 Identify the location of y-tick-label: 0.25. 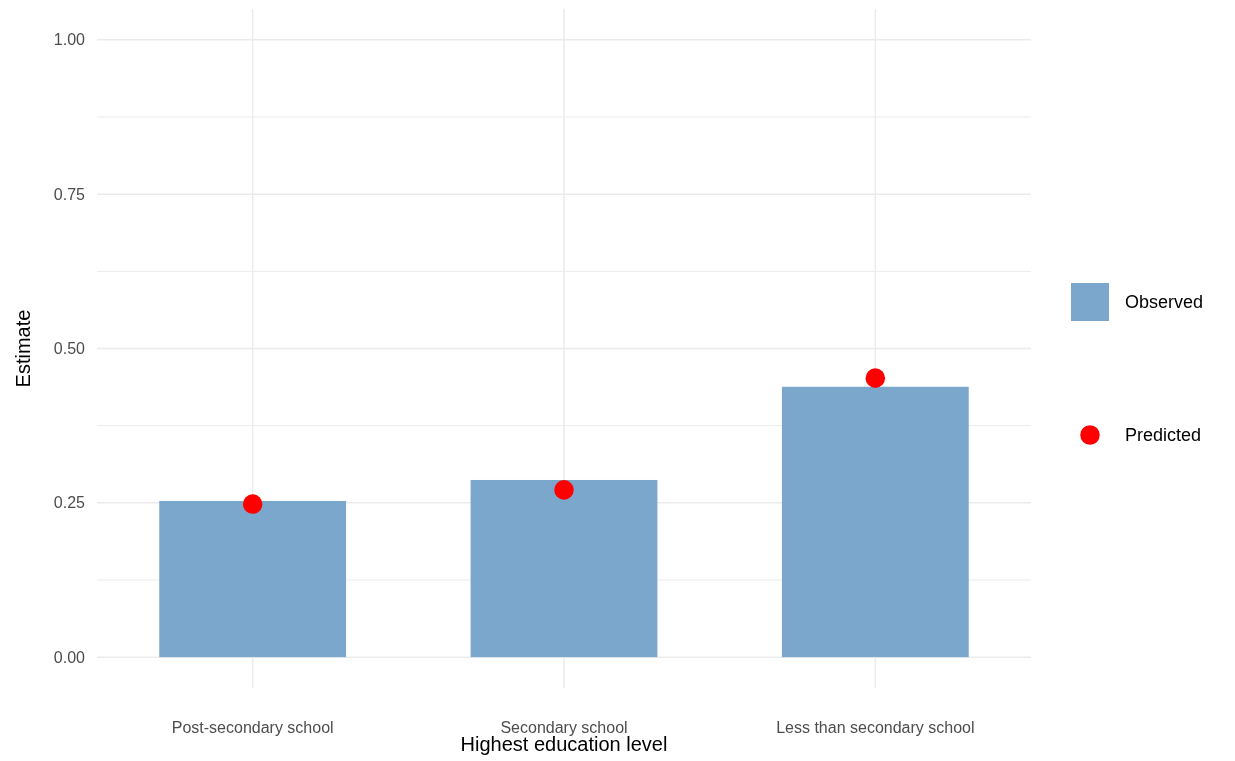
(69, 503).